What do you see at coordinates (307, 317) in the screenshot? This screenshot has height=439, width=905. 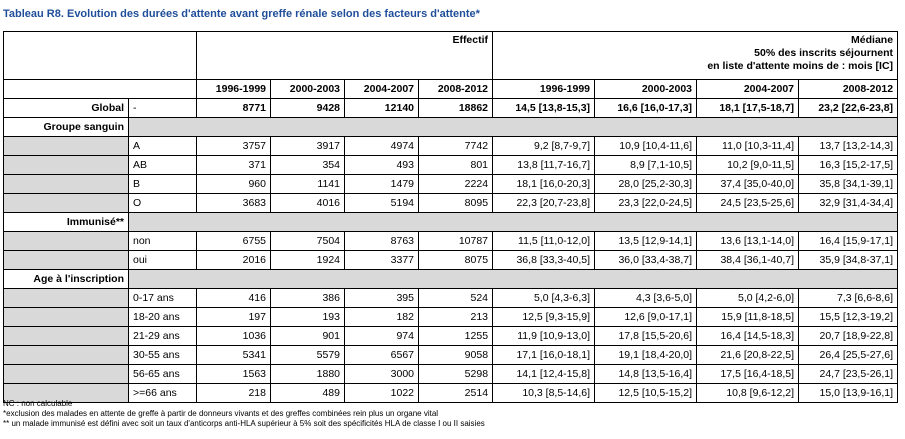 I see `effectif-cell: 193` at bounding box center [307, 317].